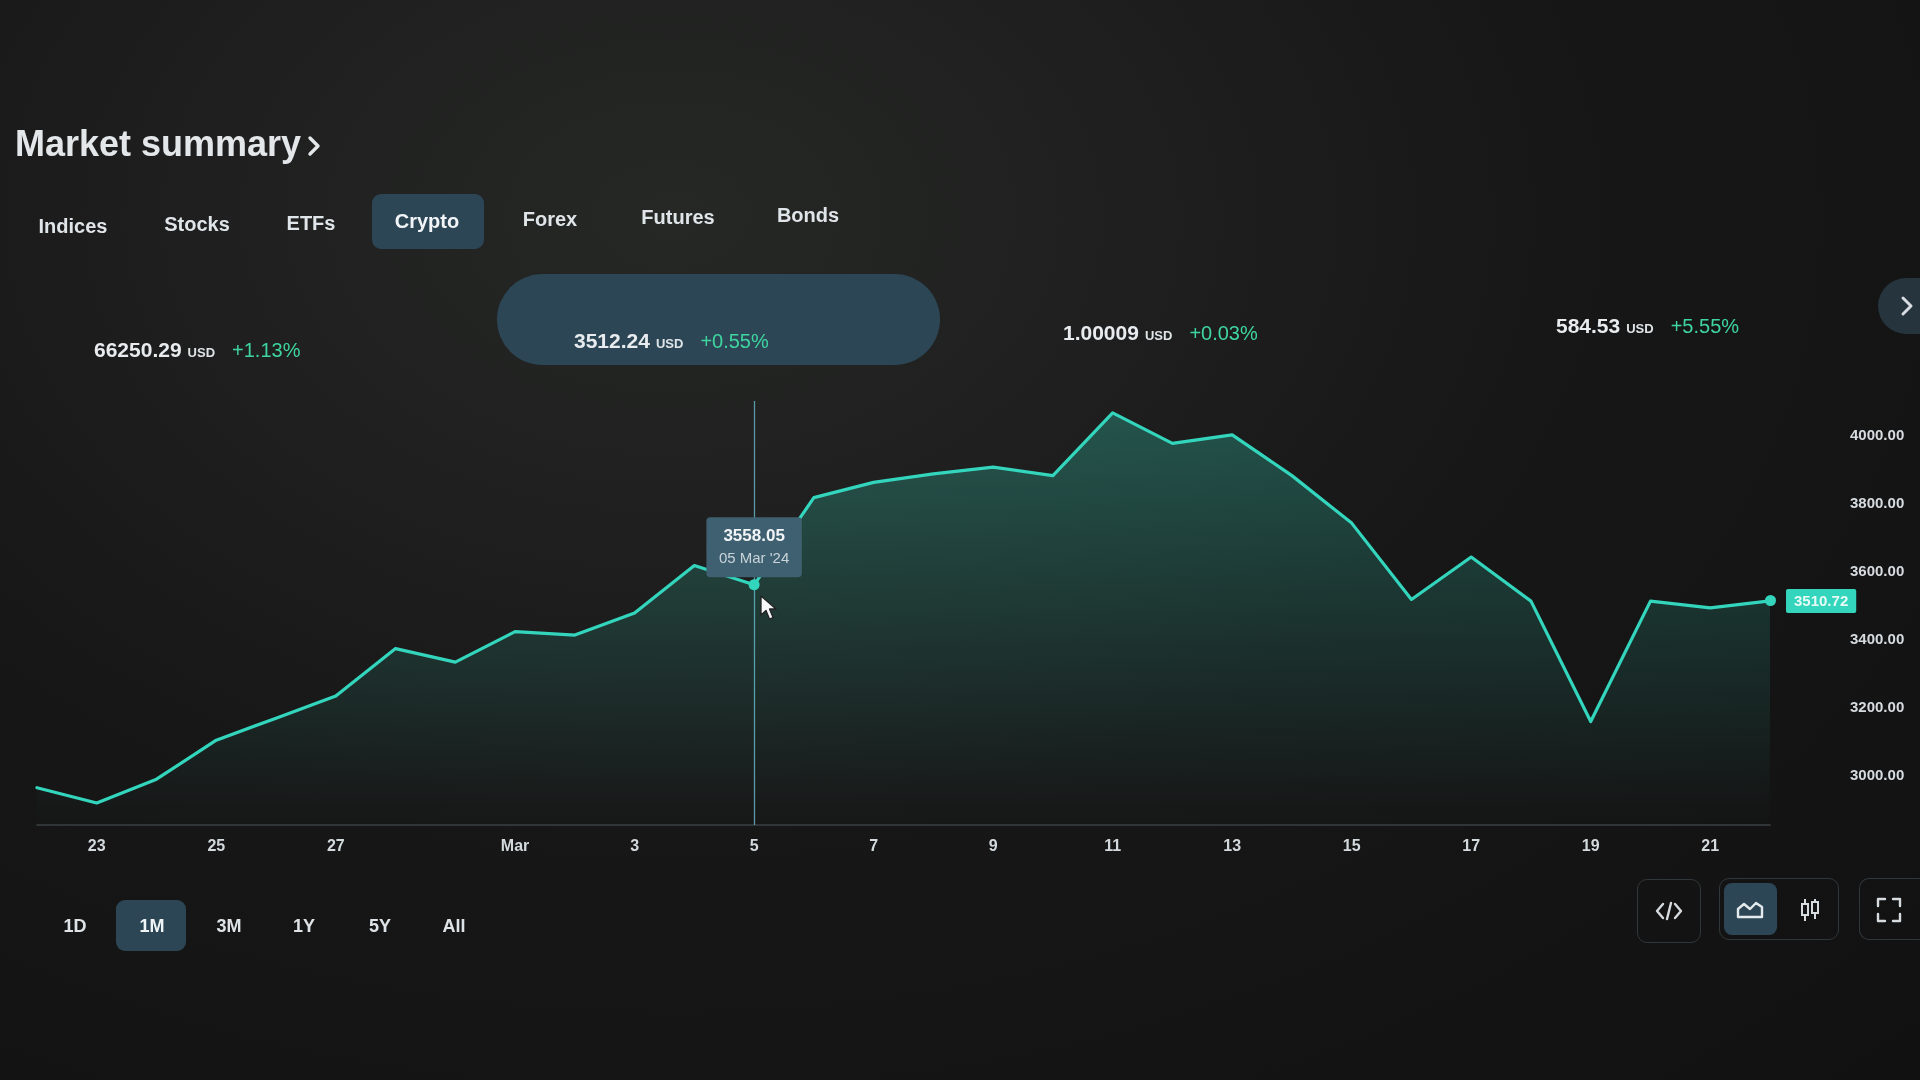 The image size is (1920, 1080). Describe the element at coordinates (73, 226) in the screenshot. I see `text: Indices` at that location.